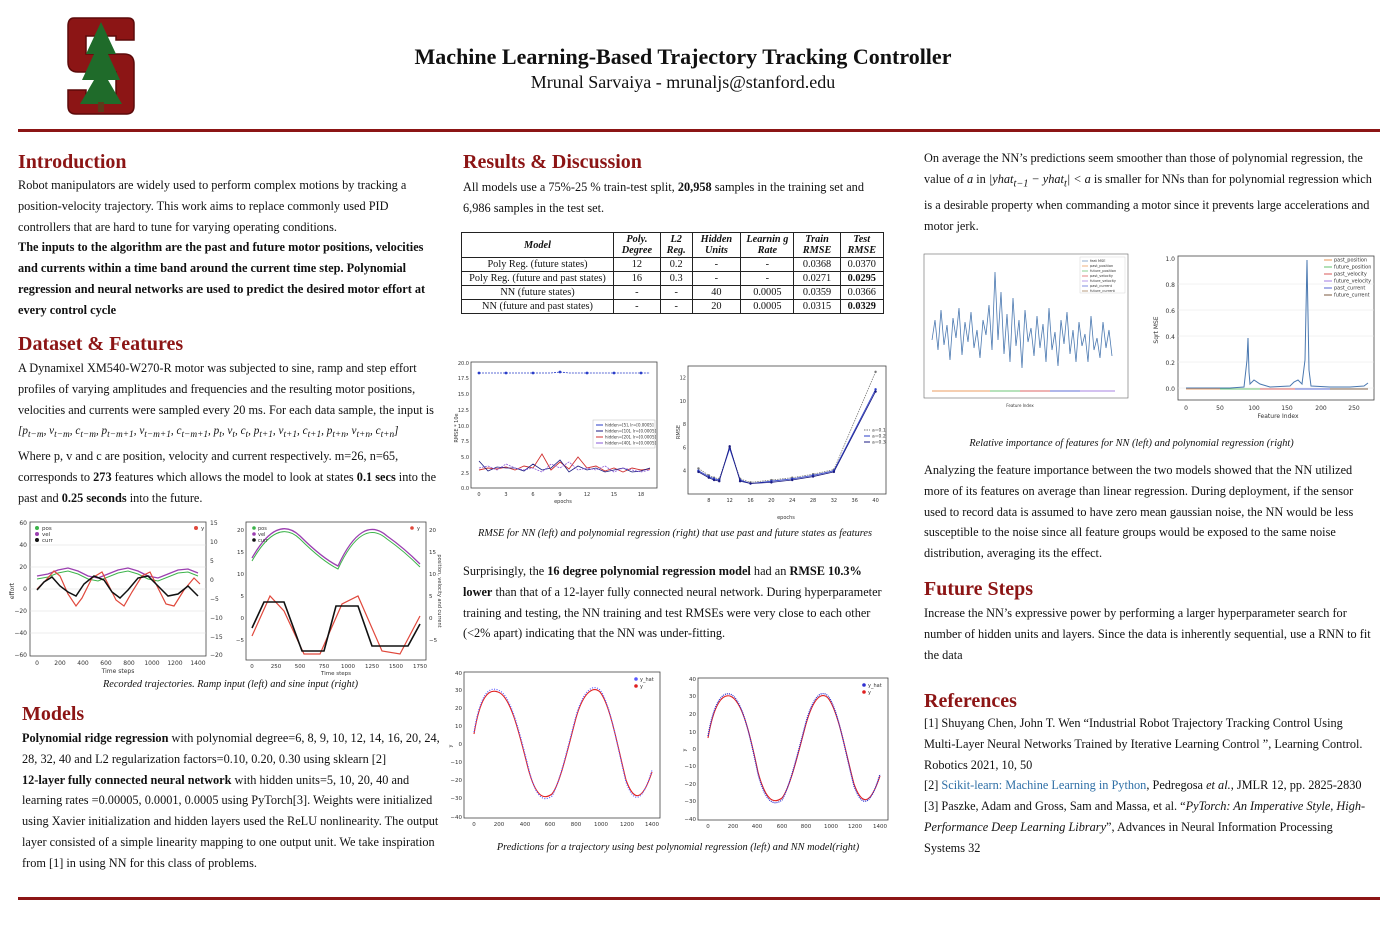 Image resolution: width=1400 pixels, height=933 pixels. I want to click on ref2-etal: et al., so click(1218, 785).